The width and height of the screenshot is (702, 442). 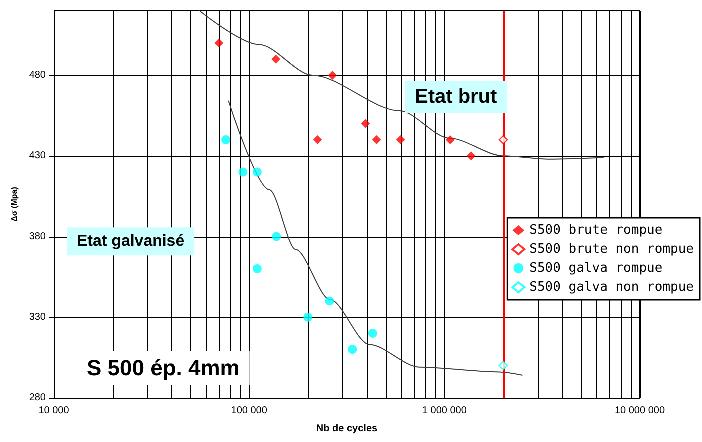 What do you see at coordinates (37, 75) in the screenshot?
I see `y-tick-label: 480` at bounding box center [37, 75].